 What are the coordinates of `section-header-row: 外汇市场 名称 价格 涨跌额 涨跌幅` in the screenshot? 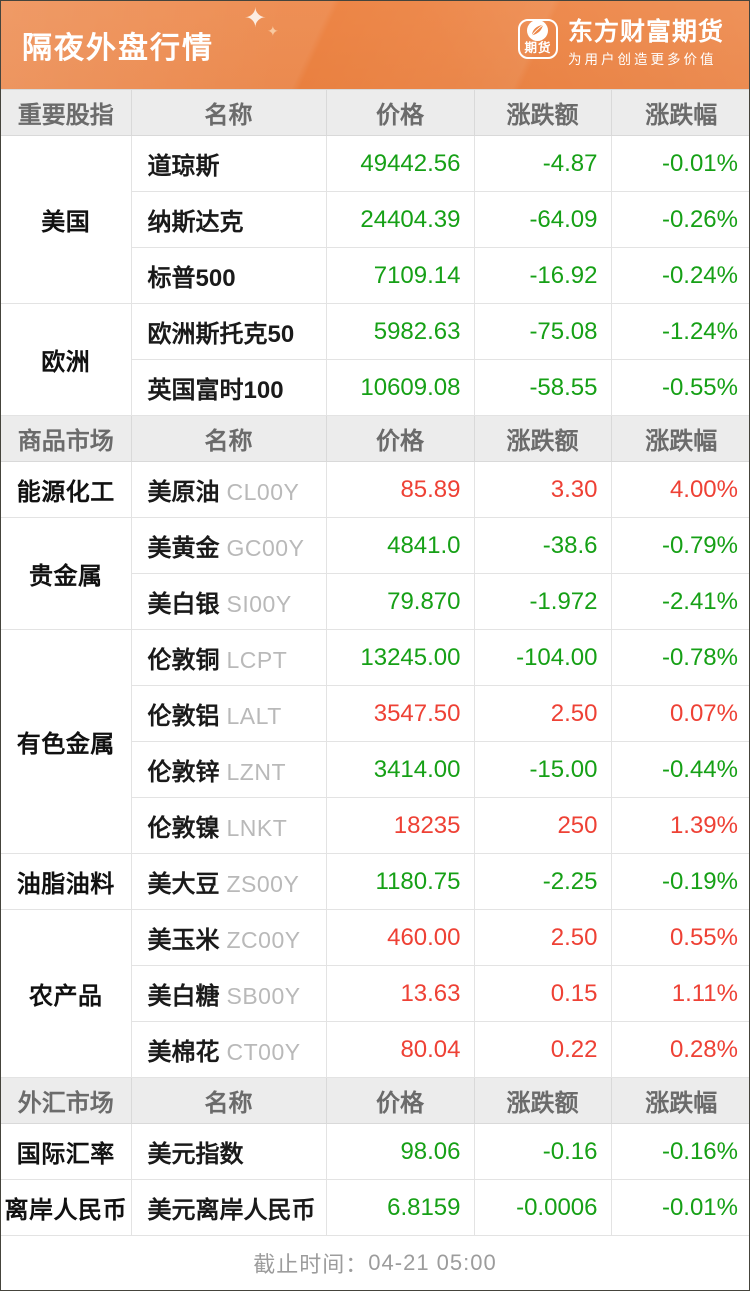 It's located at (375, 1100).